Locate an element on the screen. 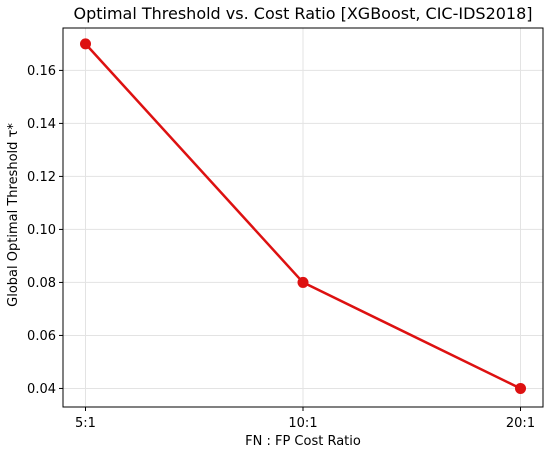 This screenshot has height=452, width=550. x-axis: 5:1 10:1 20:1 is located at coordinates (305, 419).